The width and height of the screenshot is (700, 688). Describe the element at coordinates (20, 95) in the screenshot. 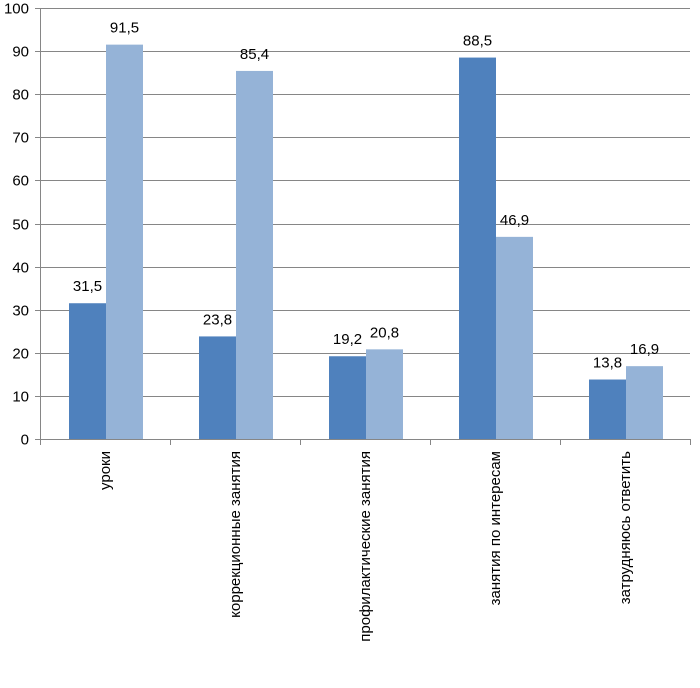

I see `y-tick-label: 80` at that location.